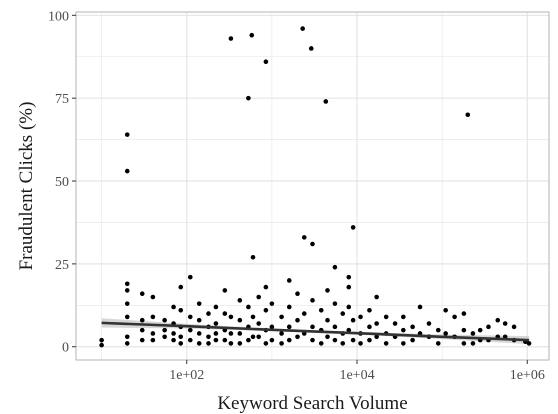 The height and width of the screenshot is (414, 558). I want to click on x-axis-title: Keyword Search Volume, so click(312, 403).